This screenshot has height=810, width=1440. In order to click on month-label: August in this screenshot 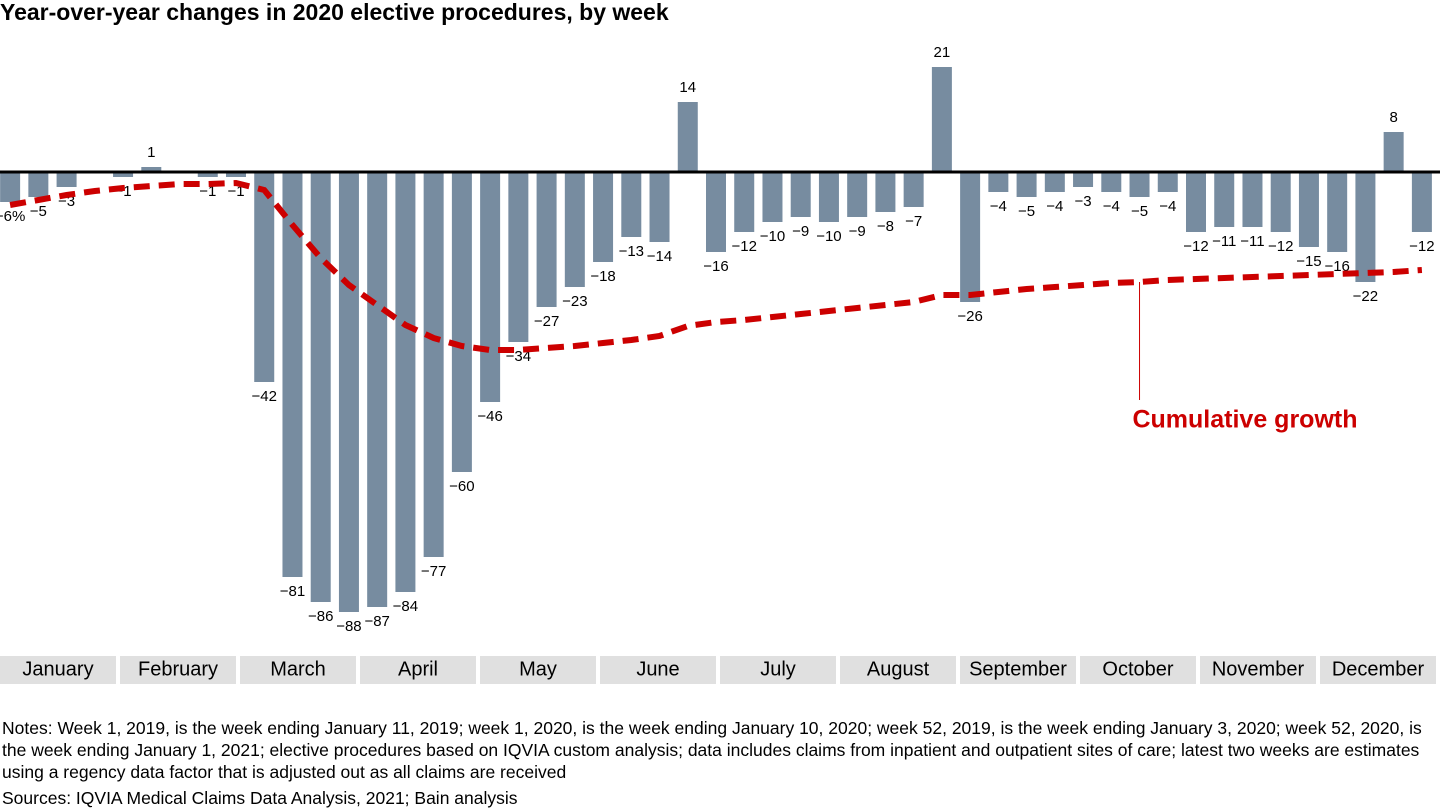, I will do `click(898, 669)`.